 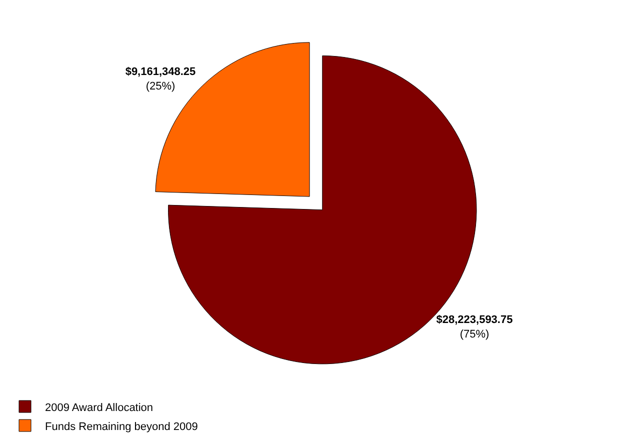 I want to click on legend-label: 2009 Award Allocation, so click(x=99, y=408).